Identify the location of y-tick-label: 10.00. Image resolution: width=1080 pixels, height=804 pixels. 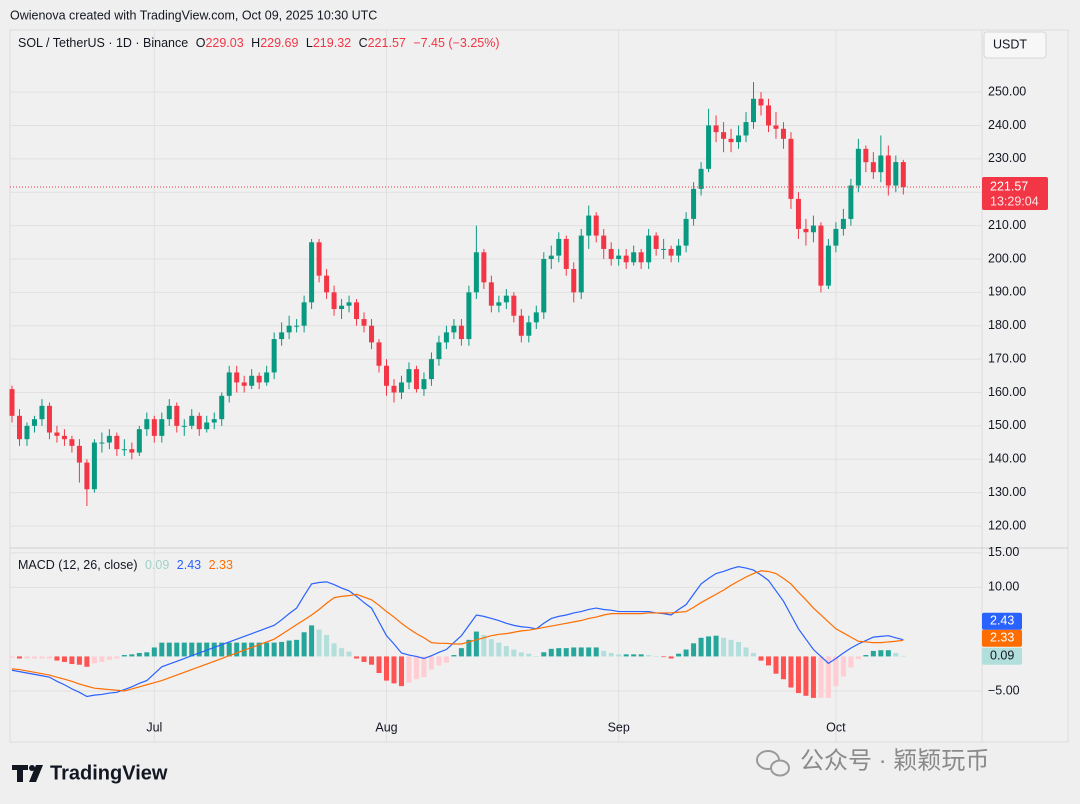
(1003, 587).